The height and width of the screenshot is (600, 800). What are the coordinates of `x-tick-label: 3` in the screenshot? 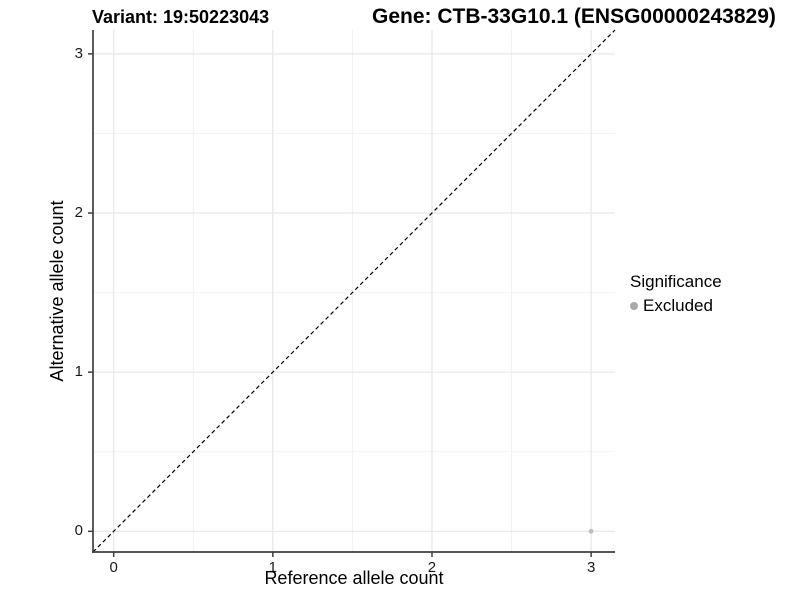 It's located at (591, 567).